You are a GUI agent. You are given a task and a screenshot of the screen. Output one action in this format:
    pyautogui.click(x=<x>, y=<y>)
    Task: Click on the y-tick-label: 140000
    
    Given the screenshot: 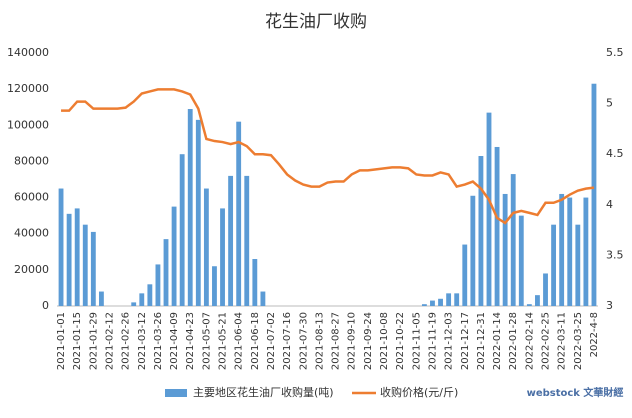 What is the action you would take?
    pyautogui.click(x=28, y=52)
    